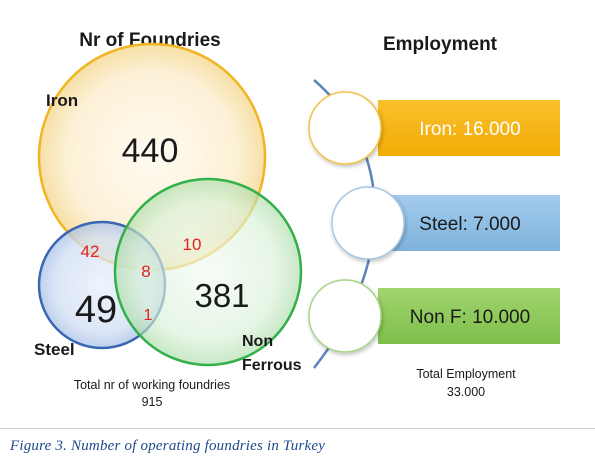  What do you see at coordinates (62, 100) in the screenshot?
I see `iron-set-label: Iron` at bounding box center [62, 100].